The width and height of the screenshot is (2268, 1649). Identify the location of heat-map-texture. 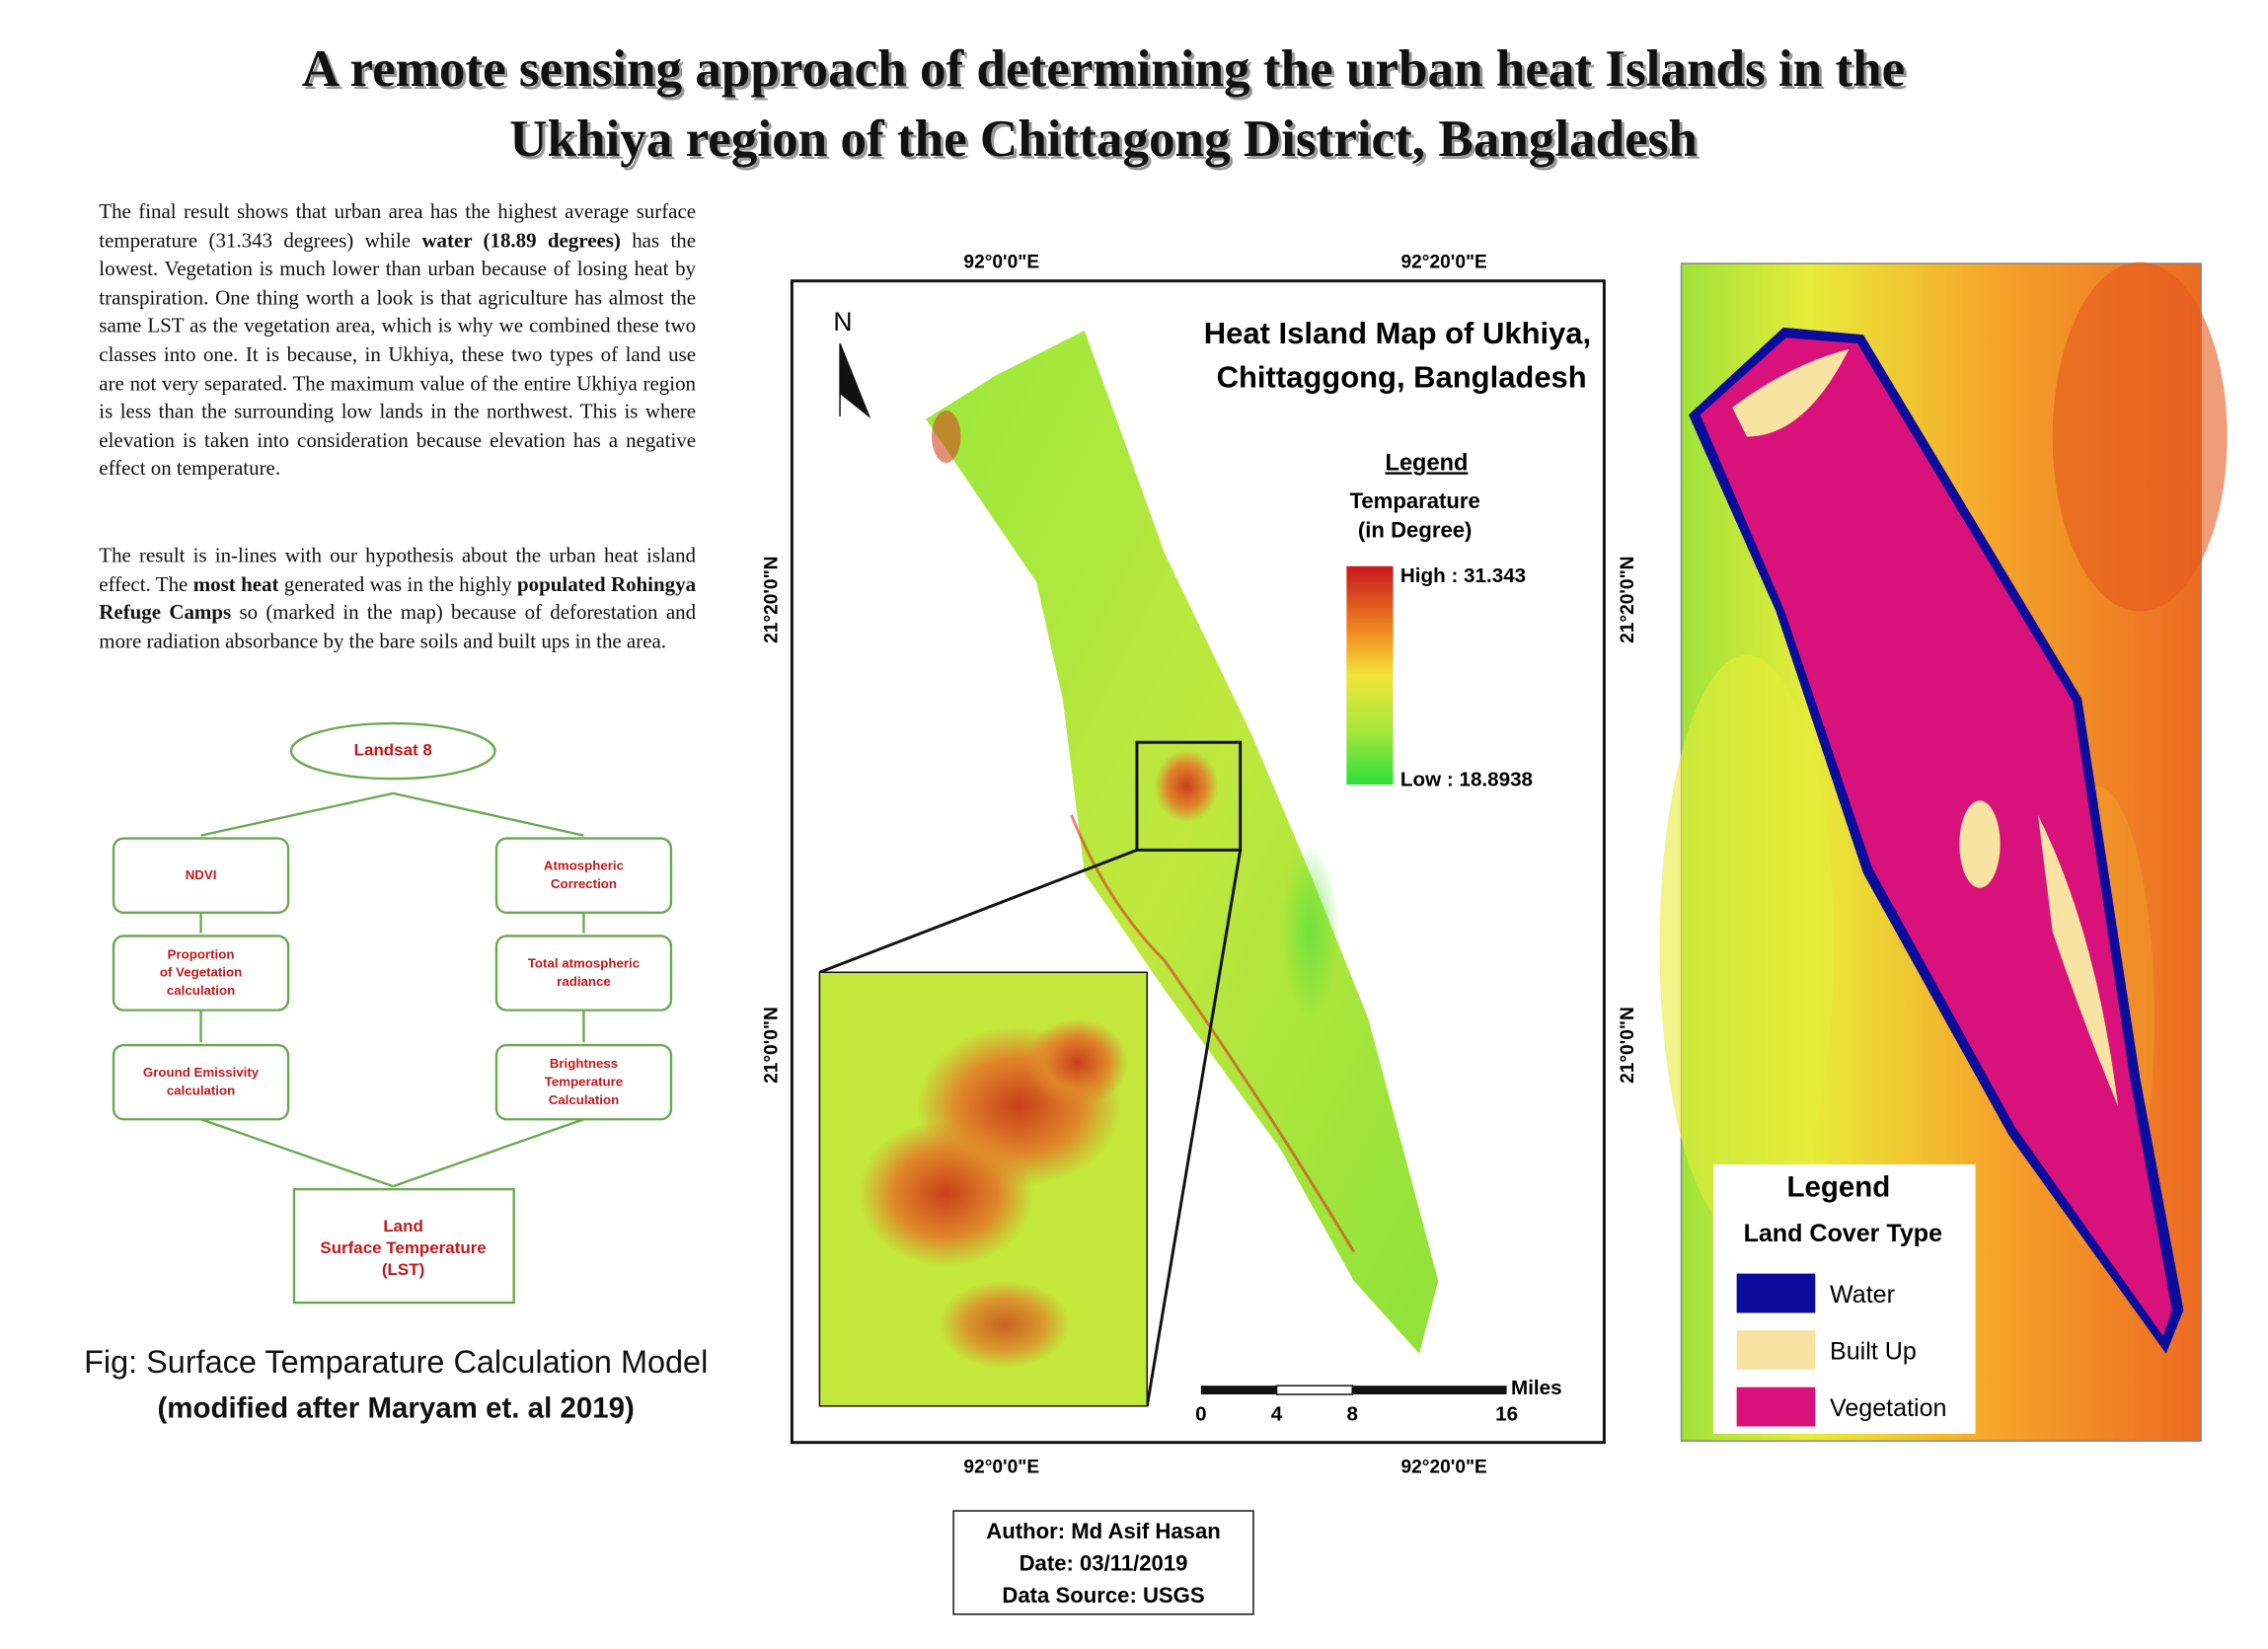
(1143, 831).